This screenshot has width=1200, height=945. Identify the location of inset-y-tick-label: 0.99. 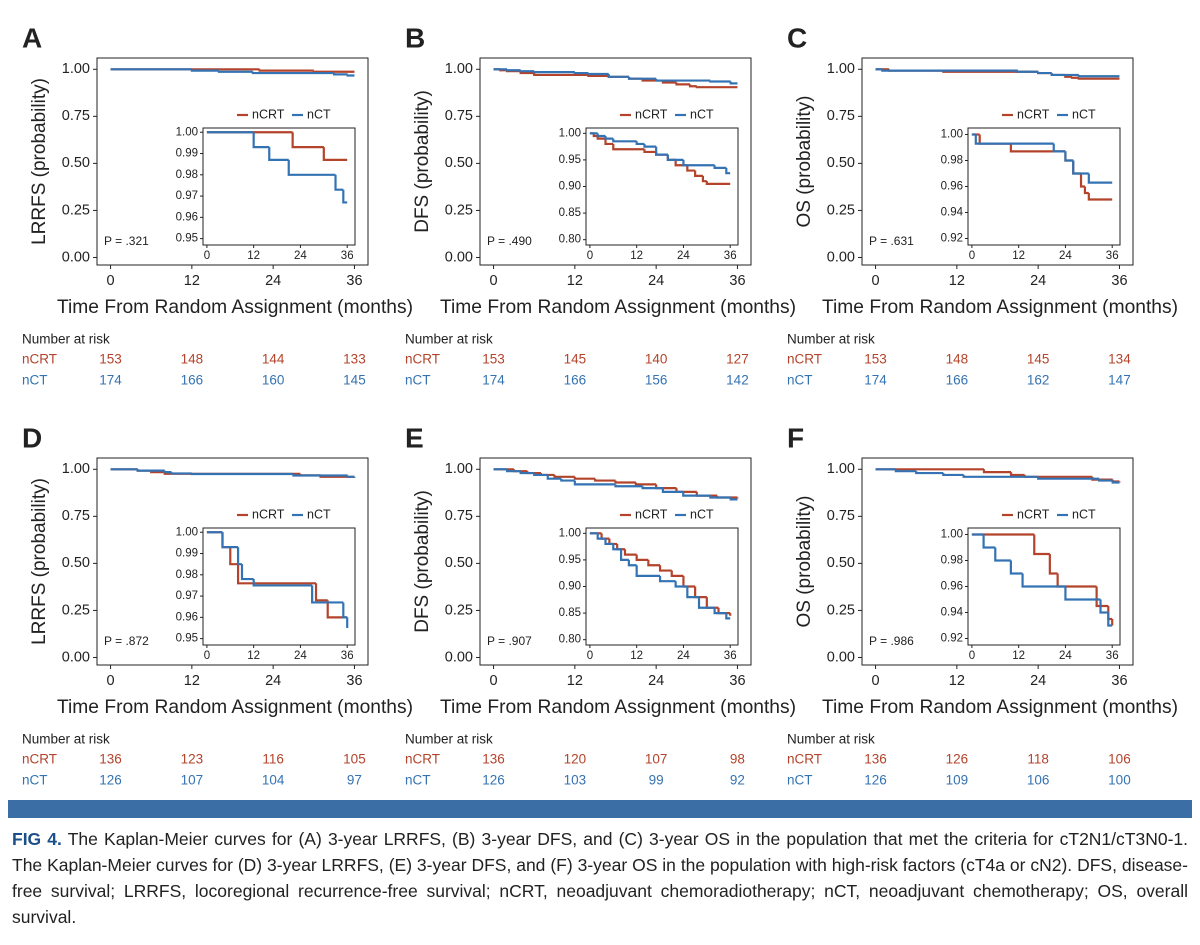
(187, 154).